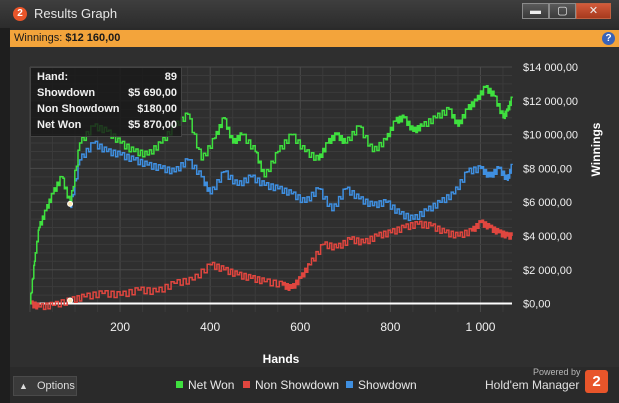 This screenshot has height=403, width=619. I want to click on tooltip-value: $180,00, so click(157, 109).